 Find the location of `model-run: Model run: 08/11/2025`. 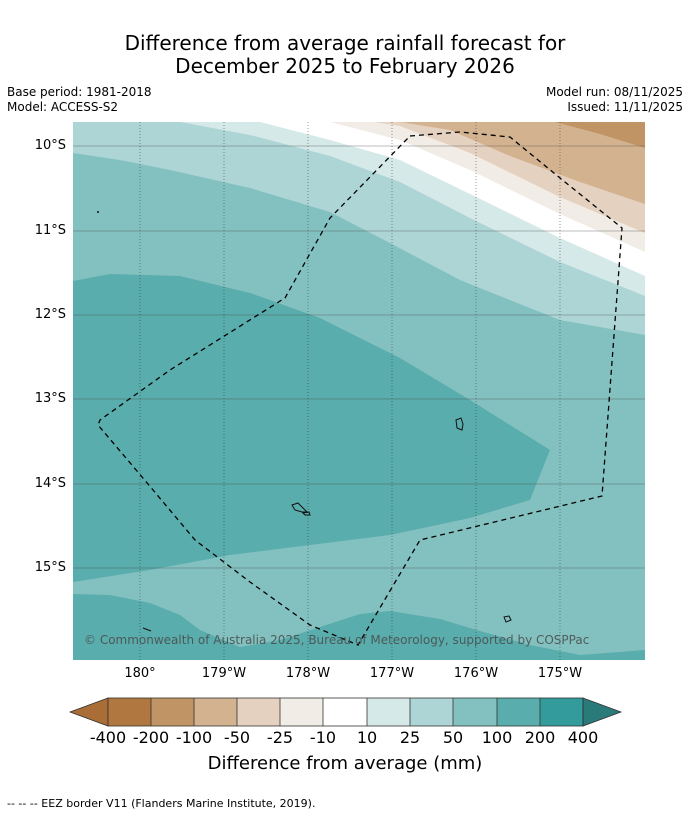

model-run: Model run: 08/11/2025 is located at coordinates (614, 92).